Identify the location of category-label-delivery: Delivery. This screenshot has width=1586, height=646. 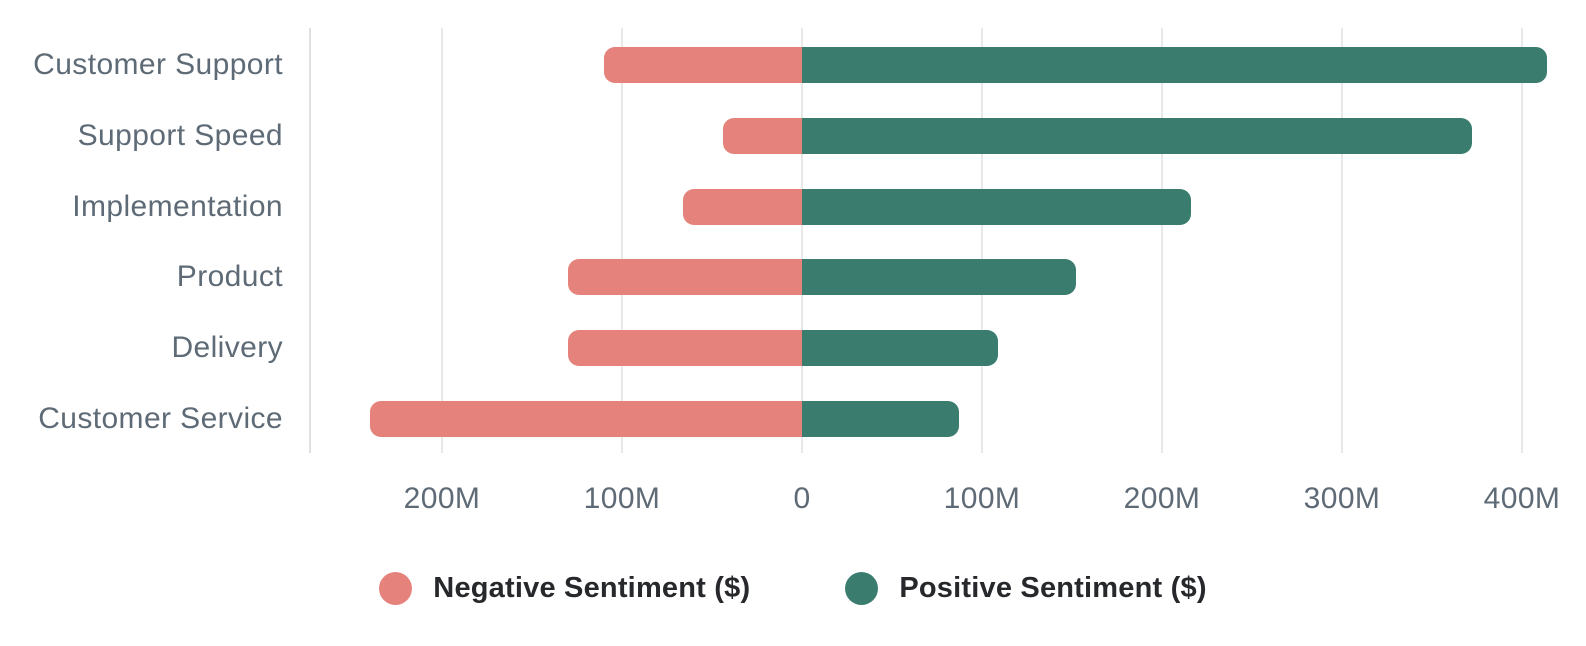
(227, 348).